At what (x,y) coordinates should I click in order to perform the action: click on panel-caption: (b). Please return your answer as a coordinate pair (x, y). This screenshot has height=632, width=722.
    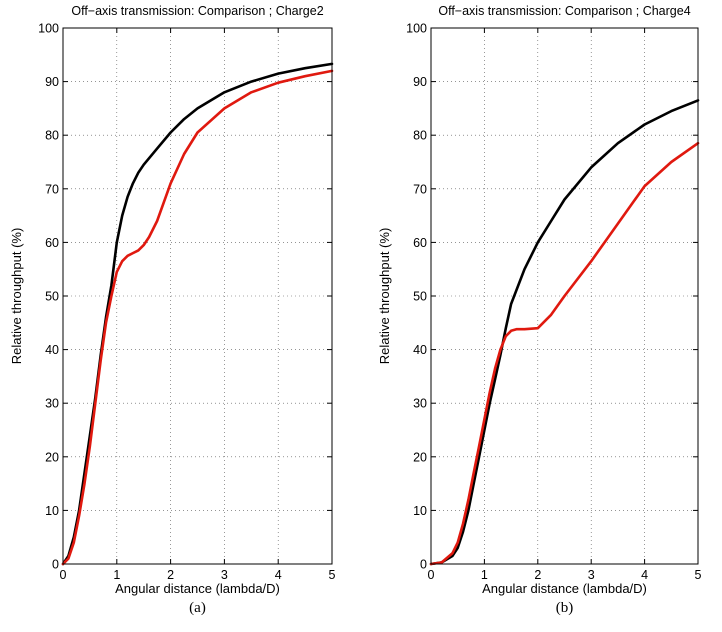
    Looking at the image, I should click on (565, 608).